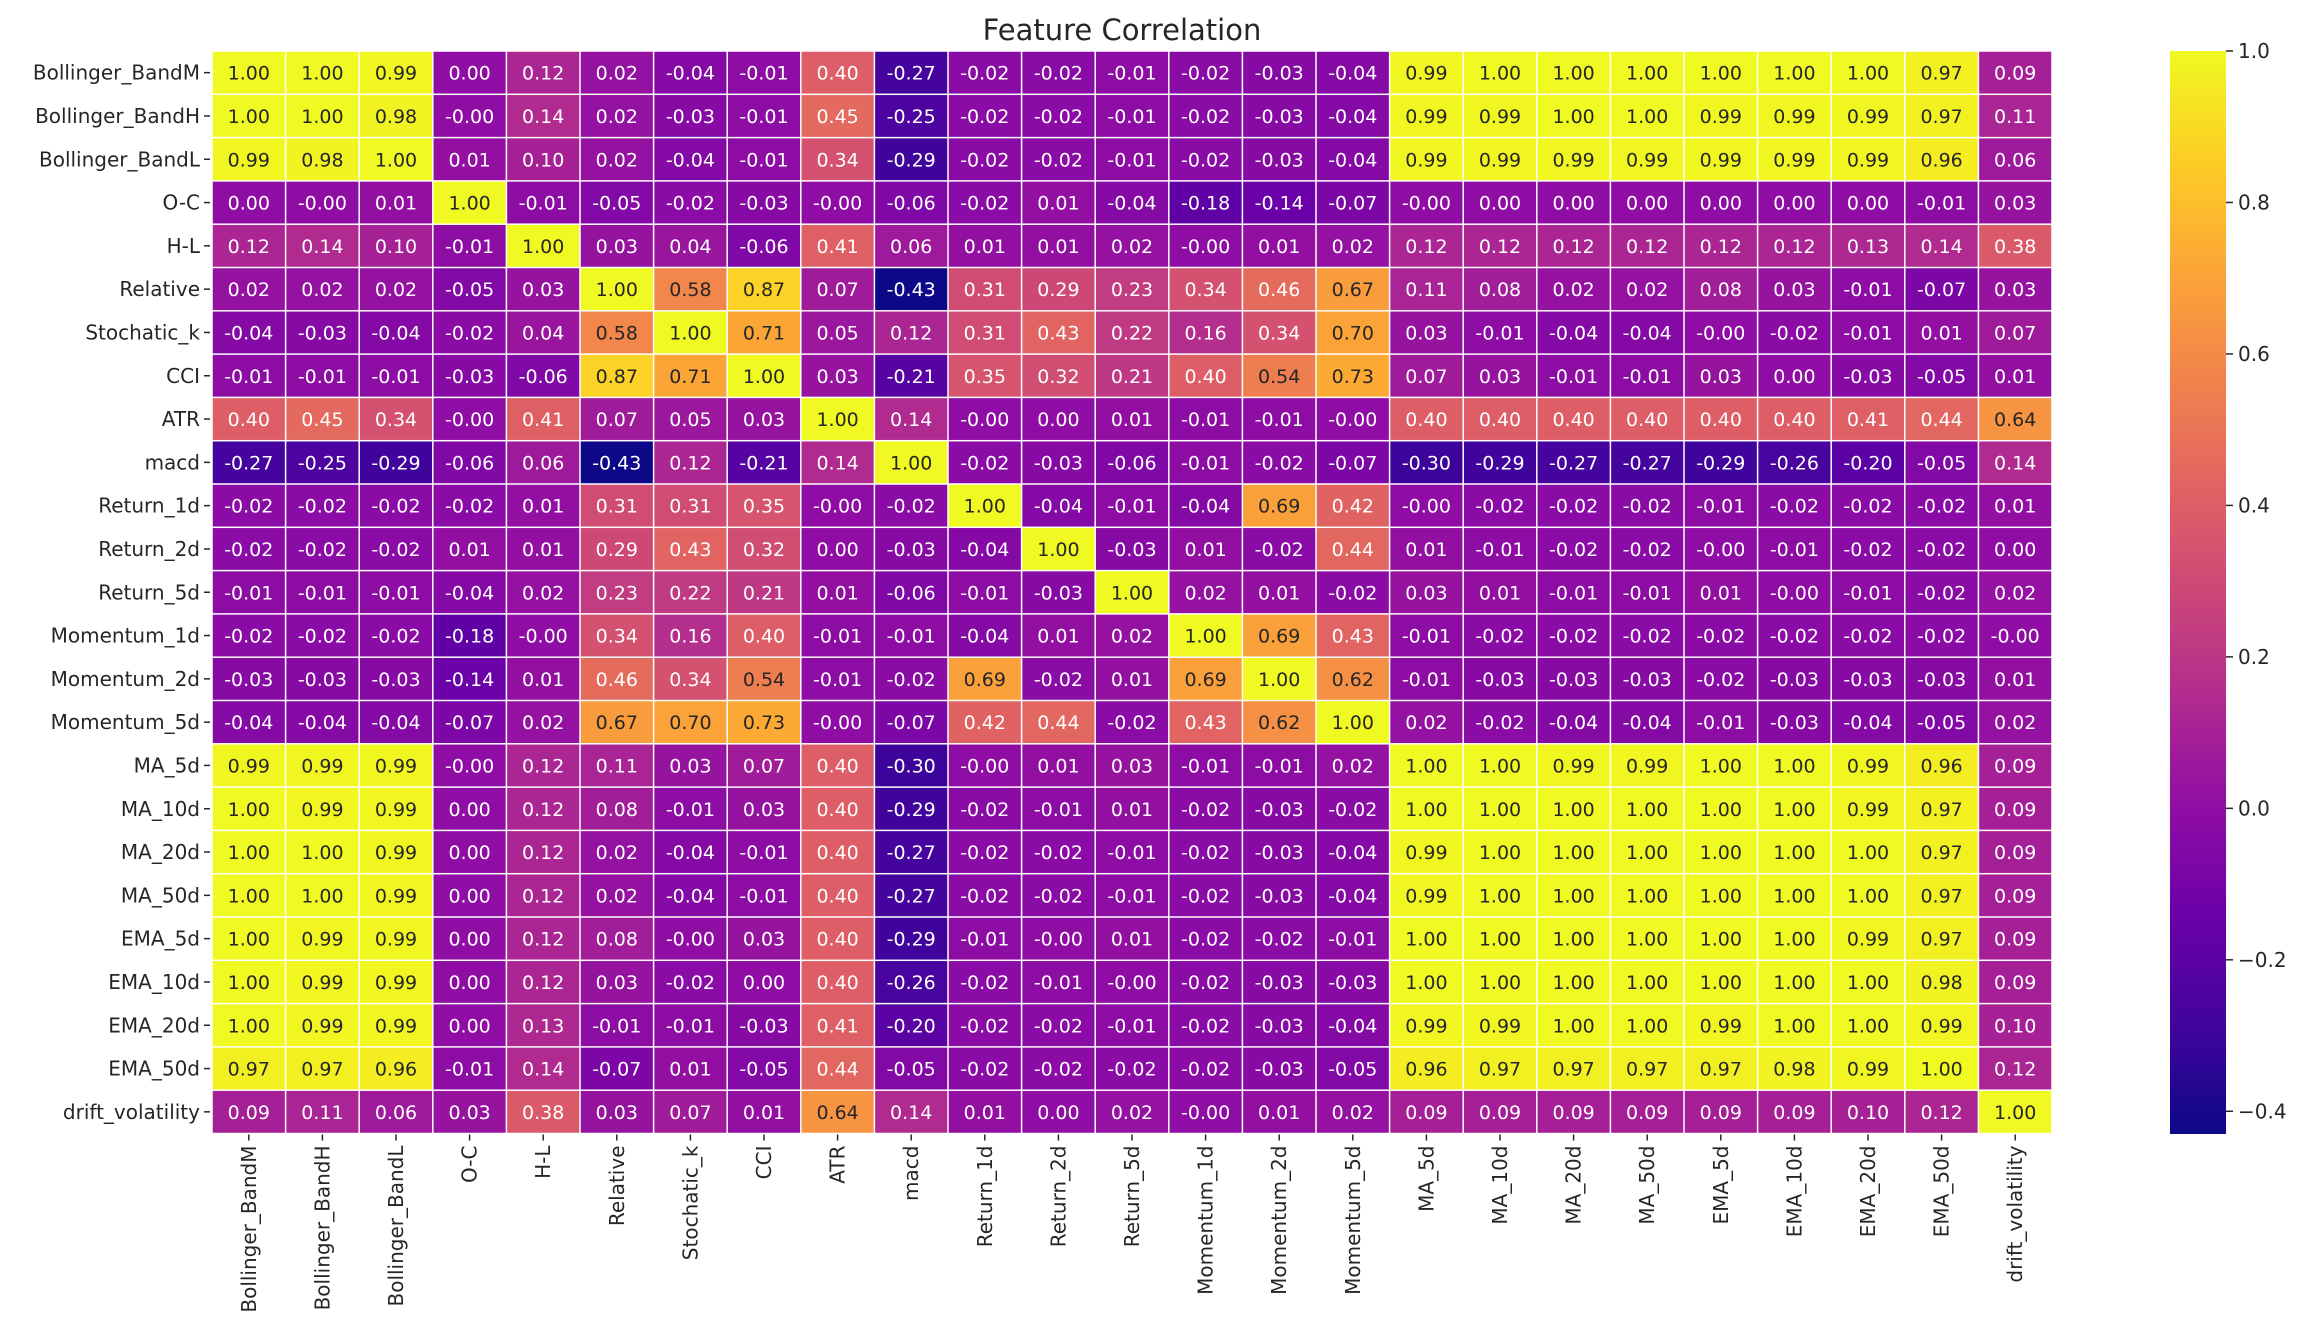 Image resolution: width=2302 pixels, height=1334 pixels. I want to click on cell-value-label: 0.54, so click(764, 680).